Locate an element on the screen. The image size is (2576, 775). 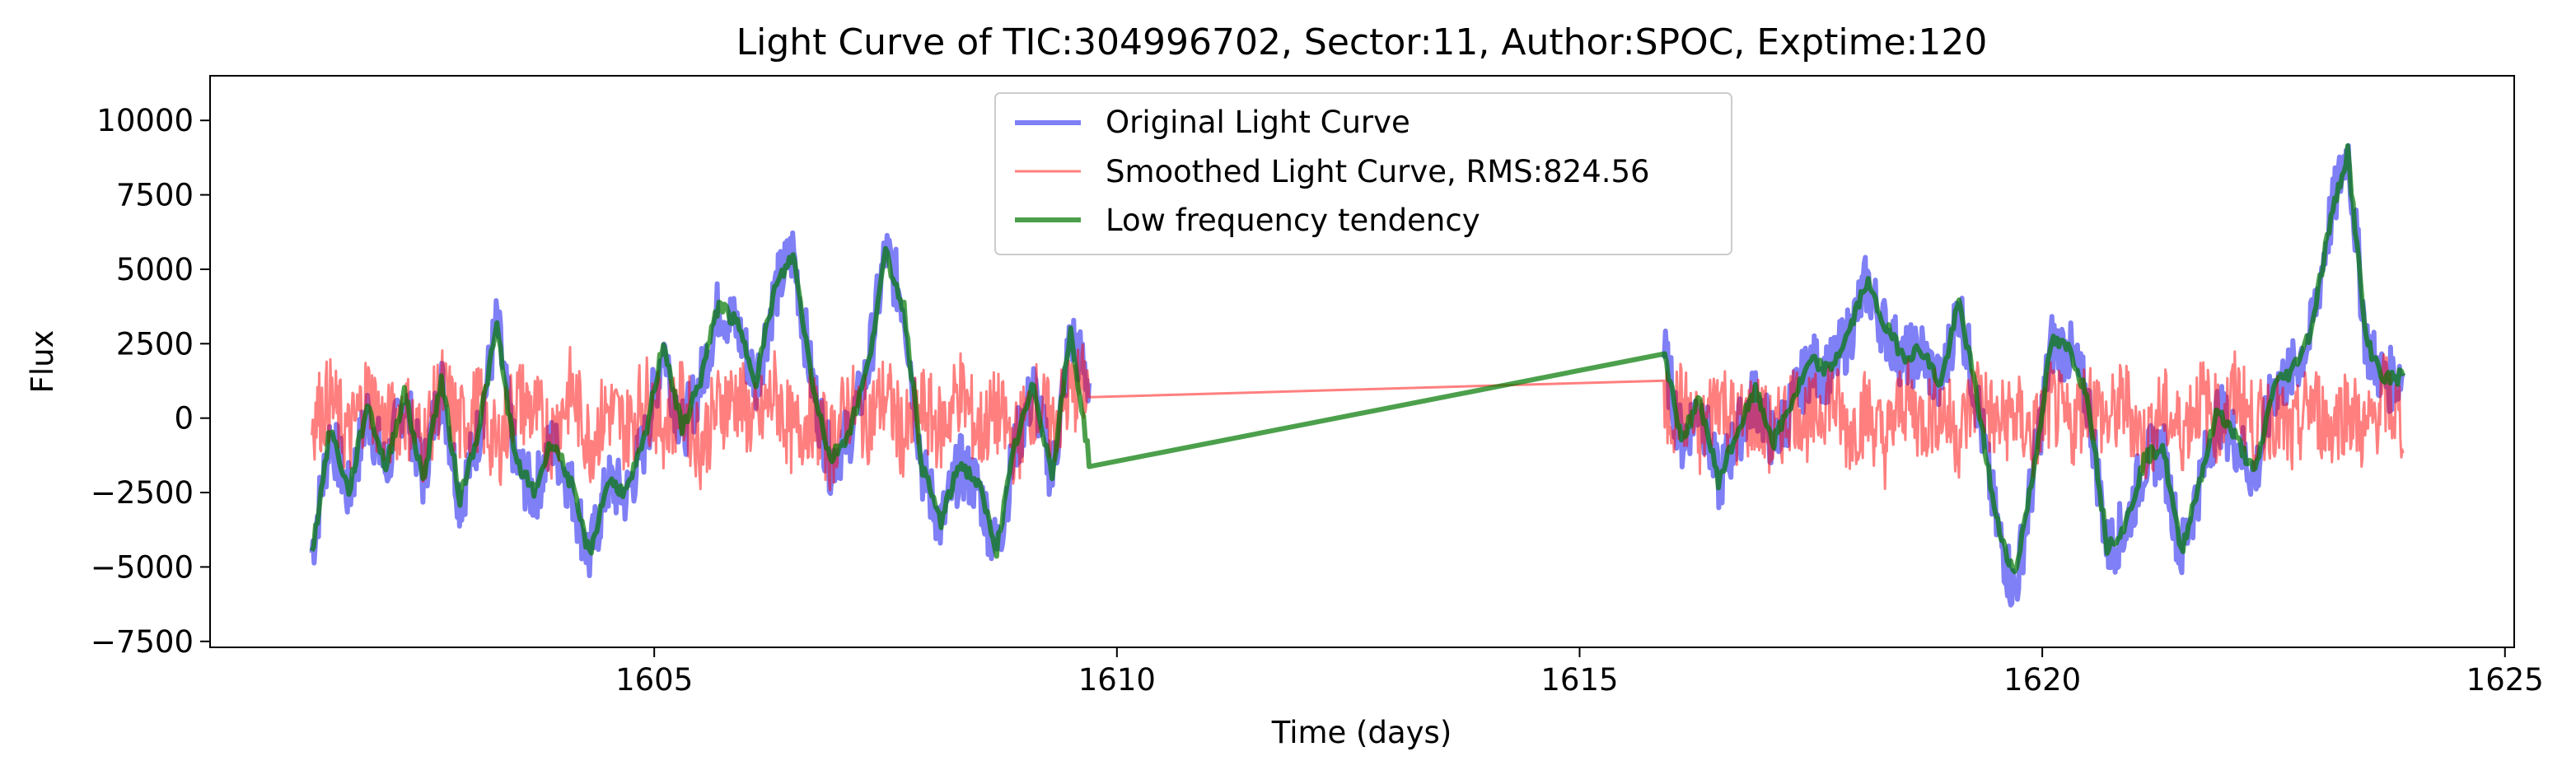
x-axis-label: Time (days) is located at coordinates (1361, 732).